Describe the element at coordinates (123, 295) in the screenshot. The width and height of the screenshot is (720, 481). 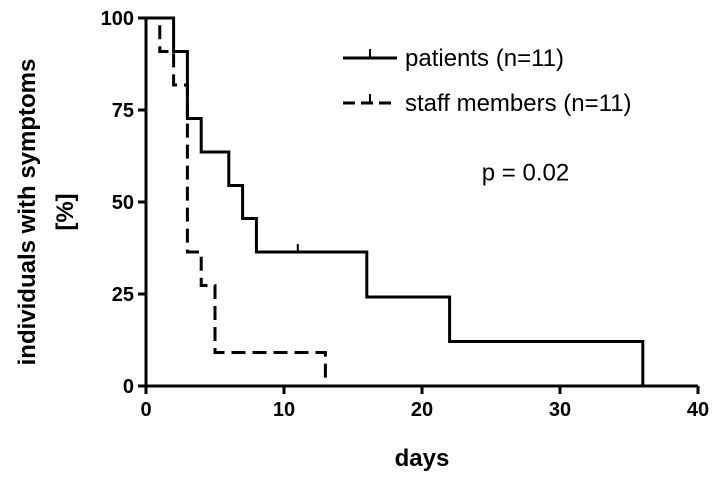
I see `y-tick-label: 25` at that location.